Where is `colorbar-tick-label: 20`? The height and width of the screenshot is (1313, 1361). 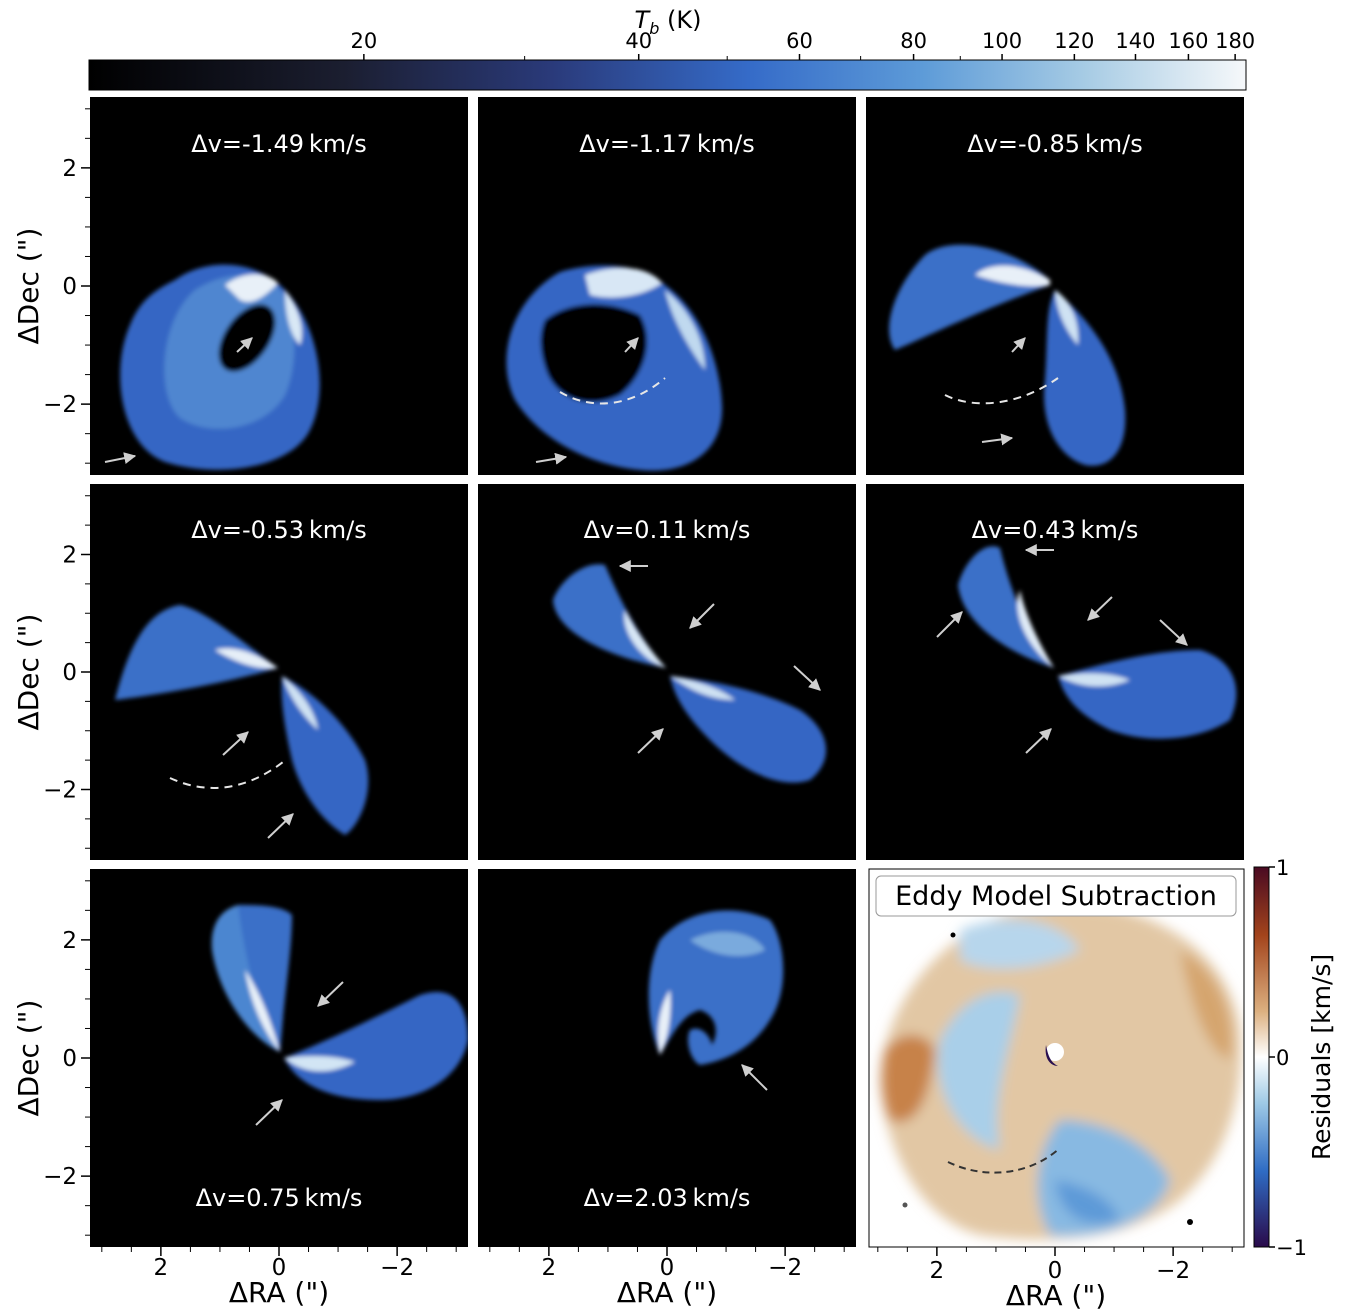 colorbar-tick-label: 20 is located at coordinates (363, 41).